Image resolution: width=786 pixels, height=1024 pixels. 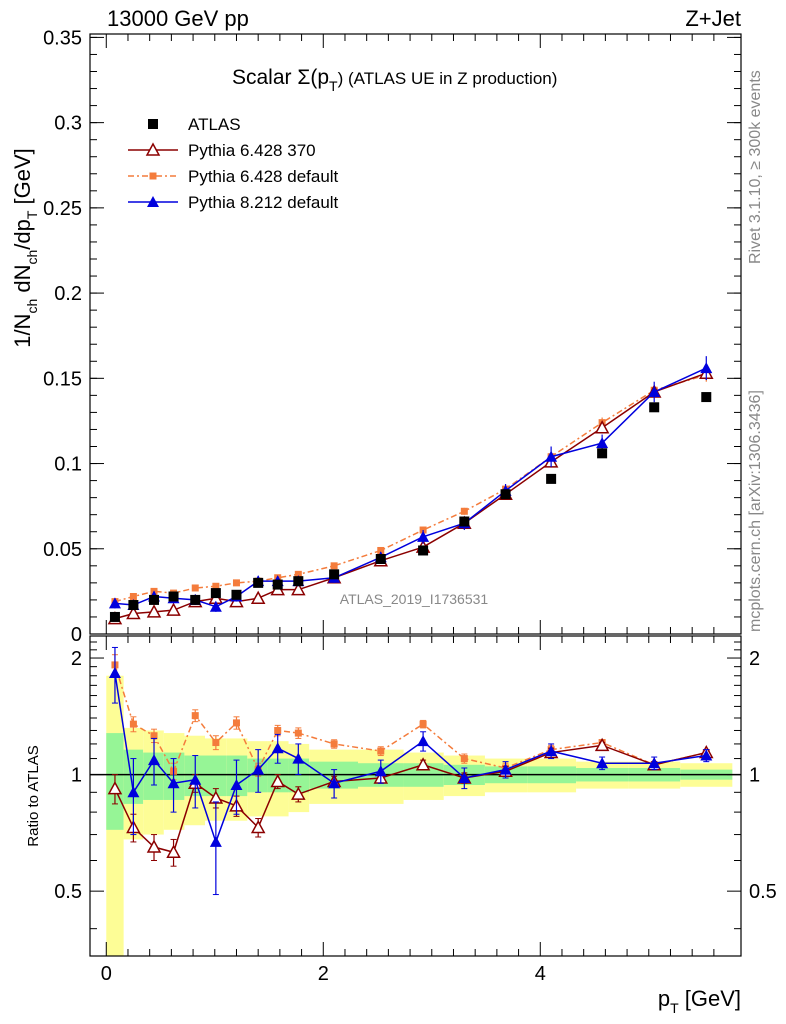 I want to click on y-tick-label: 0, so click(x=76, y=635).